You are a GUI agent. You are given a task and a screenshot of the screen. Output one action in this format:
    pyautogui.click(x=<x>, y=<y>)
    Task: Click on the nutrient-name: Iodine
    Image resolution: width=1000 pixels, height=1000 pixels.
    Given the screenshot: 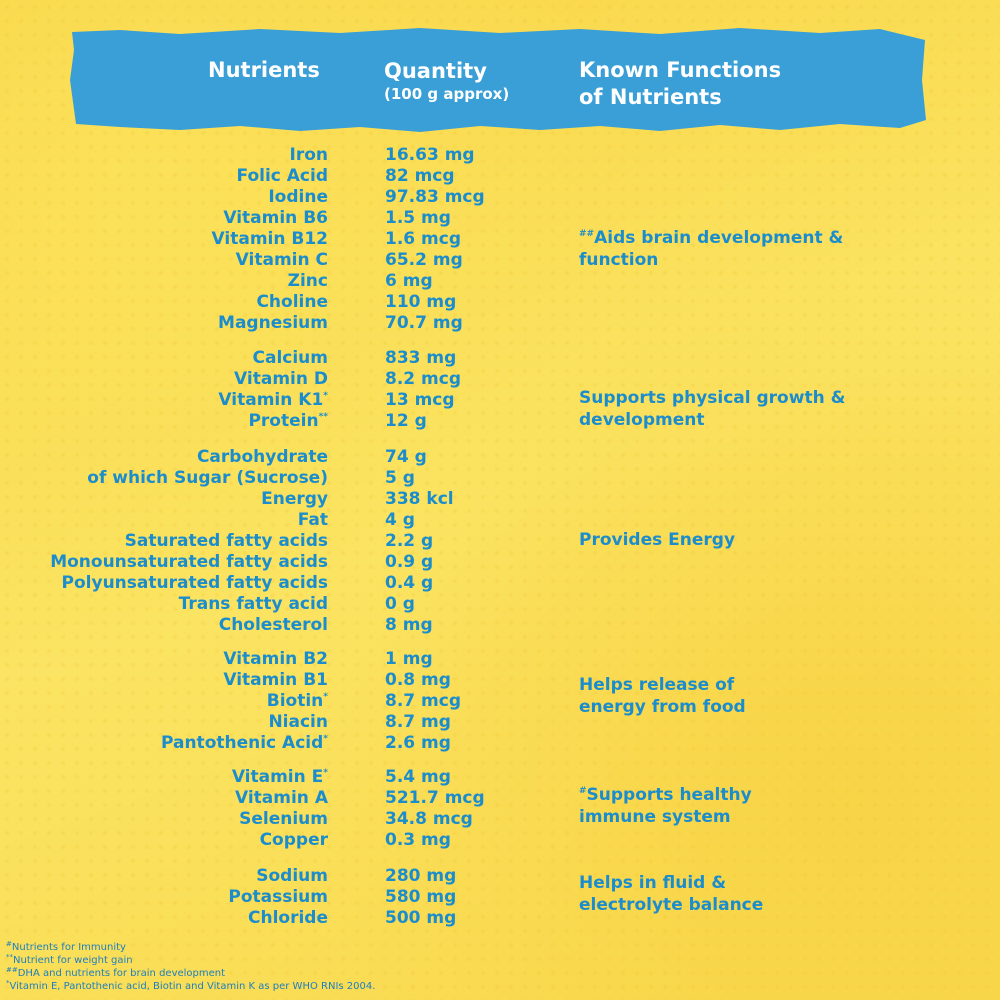 What is the action you would take?
    pyautogui.click(x=164, y=197)
    